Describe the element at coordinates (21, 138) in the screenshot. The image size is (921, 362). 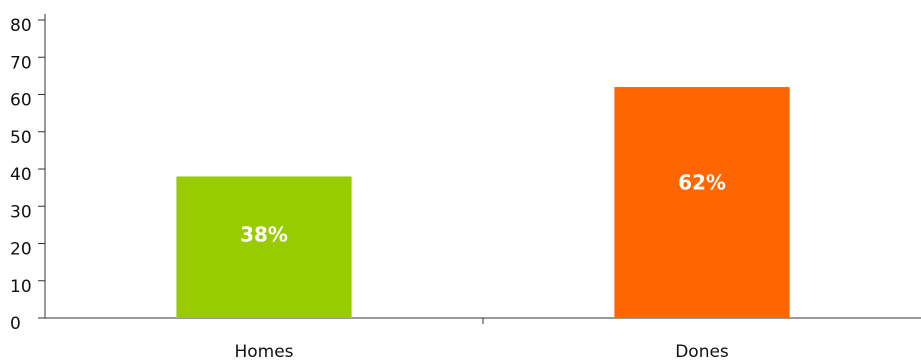
I see `y-tick-label: 50` at that location.